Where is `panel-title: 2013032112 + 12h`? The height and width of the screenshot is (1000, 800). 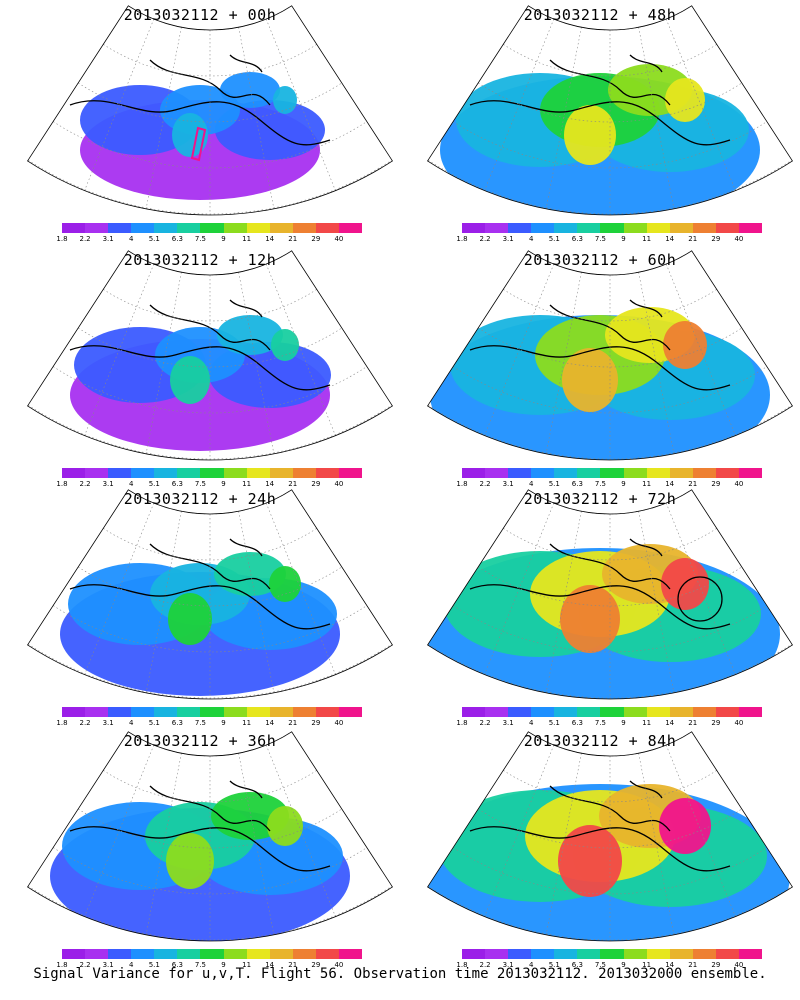 panel-title: 2013032112 + 12h is located at coordinates (200, 260).